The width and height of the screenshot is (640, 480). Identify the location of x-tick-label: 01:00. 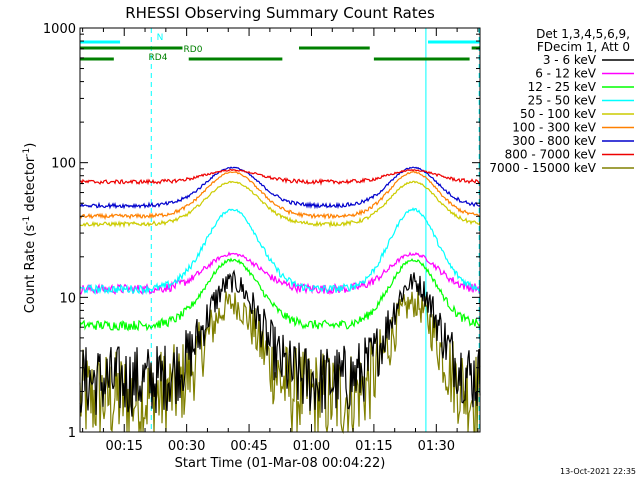
(311, 446).